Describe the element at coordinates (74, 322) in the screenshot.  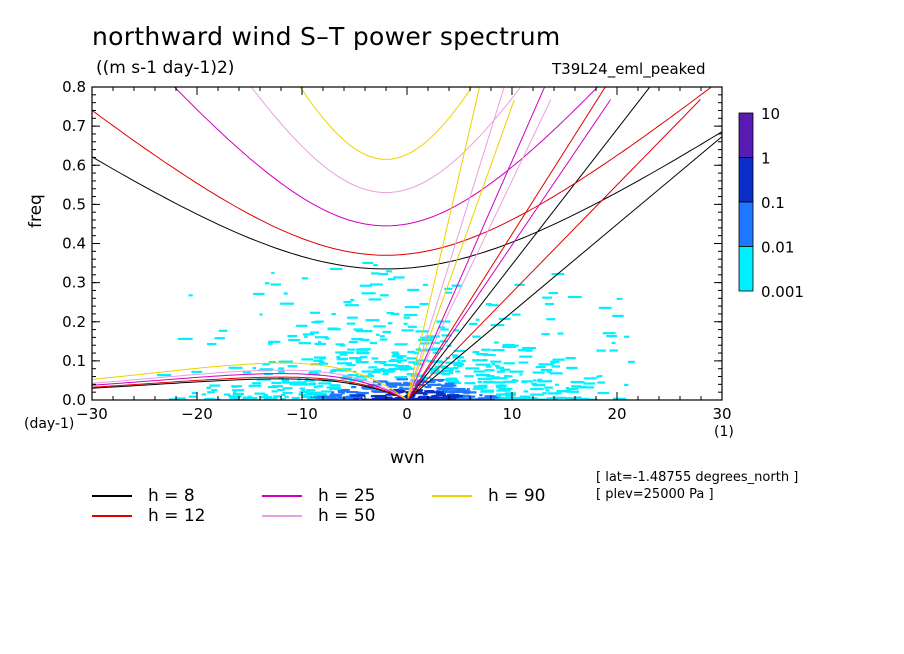
I see `y-tick-label: 0.2` at that location.